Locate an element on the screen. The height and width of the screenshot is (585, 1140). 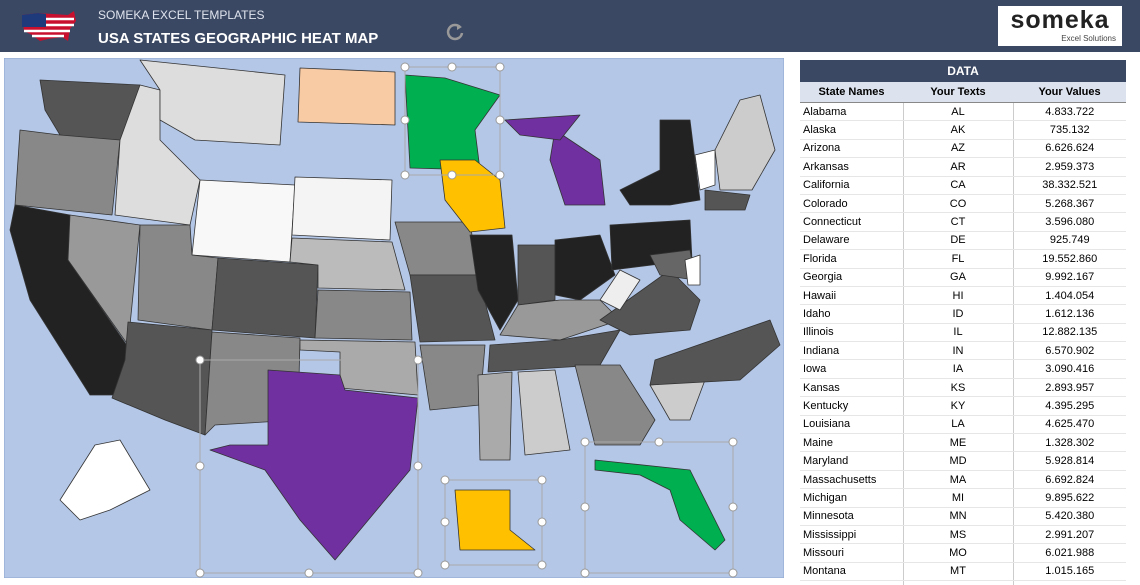
table-row: NebraskaNE1.868.516 is located at coordinates (963, 582).